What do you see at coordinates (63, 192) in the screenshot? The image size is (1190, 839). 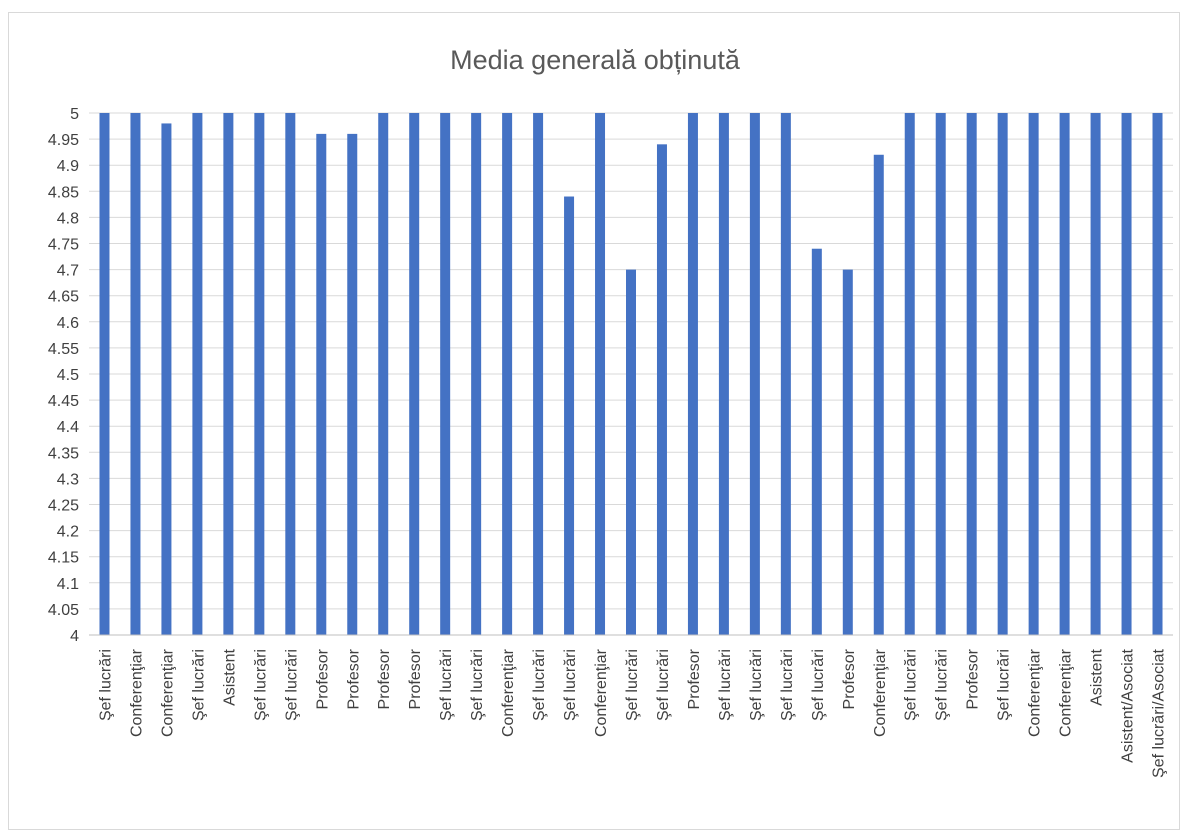 I see `y-tick-label: 4.85` at bounding box center [63, 192].